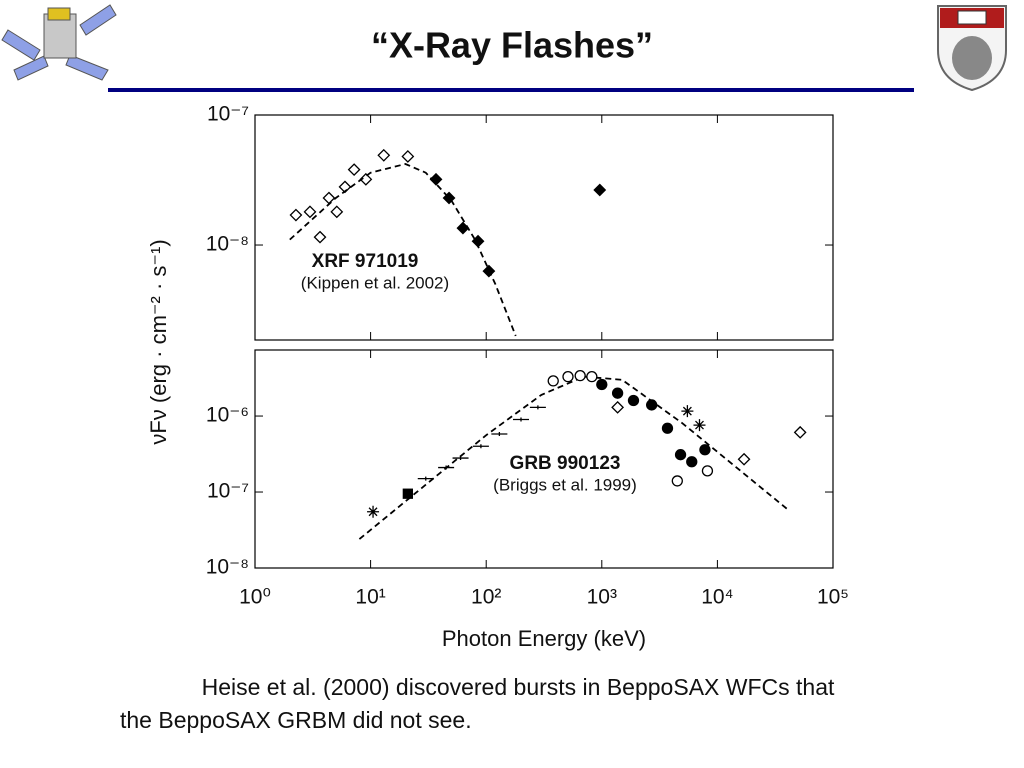 The height and width of the screenshot is (768, 1024). What do you see at coordinates (486, 597) in the screenshot?
I see `x-tick-label: 10²` at bounding box center [486, 597].